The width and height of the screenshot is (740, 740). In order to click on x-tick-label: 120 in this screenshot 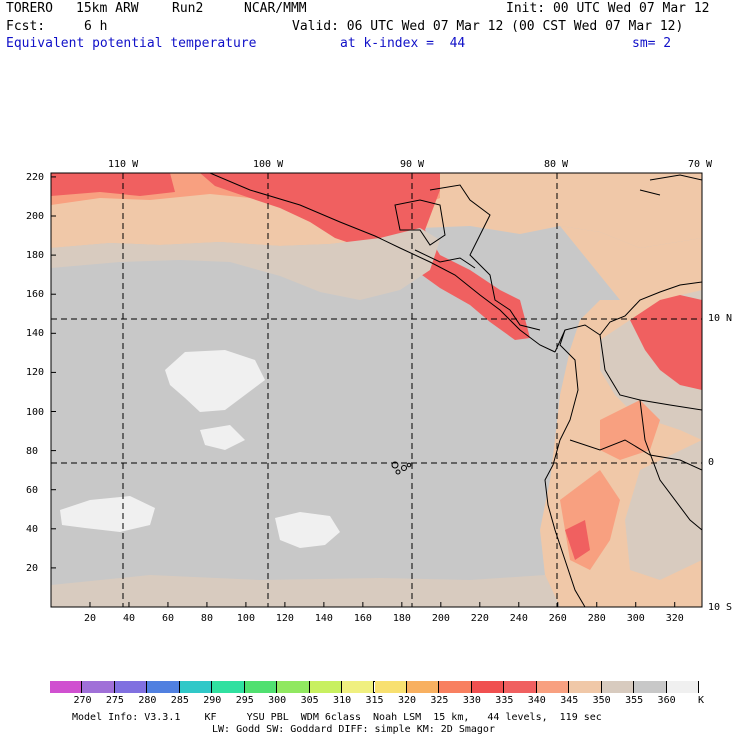, I will do `click(284, 618)`.